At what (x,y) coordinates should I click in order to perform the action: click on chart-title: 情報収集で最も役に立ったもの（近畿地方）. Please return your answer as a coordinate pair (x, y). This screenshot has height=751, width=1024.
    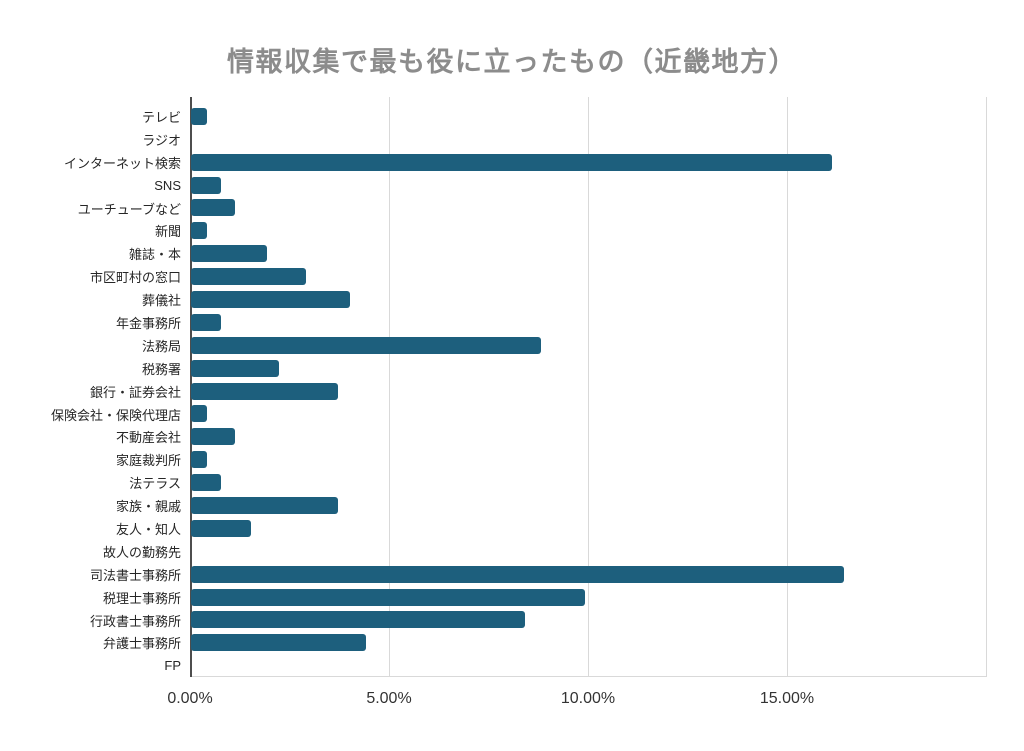
    Looking at the image, I should click on (512, 62).